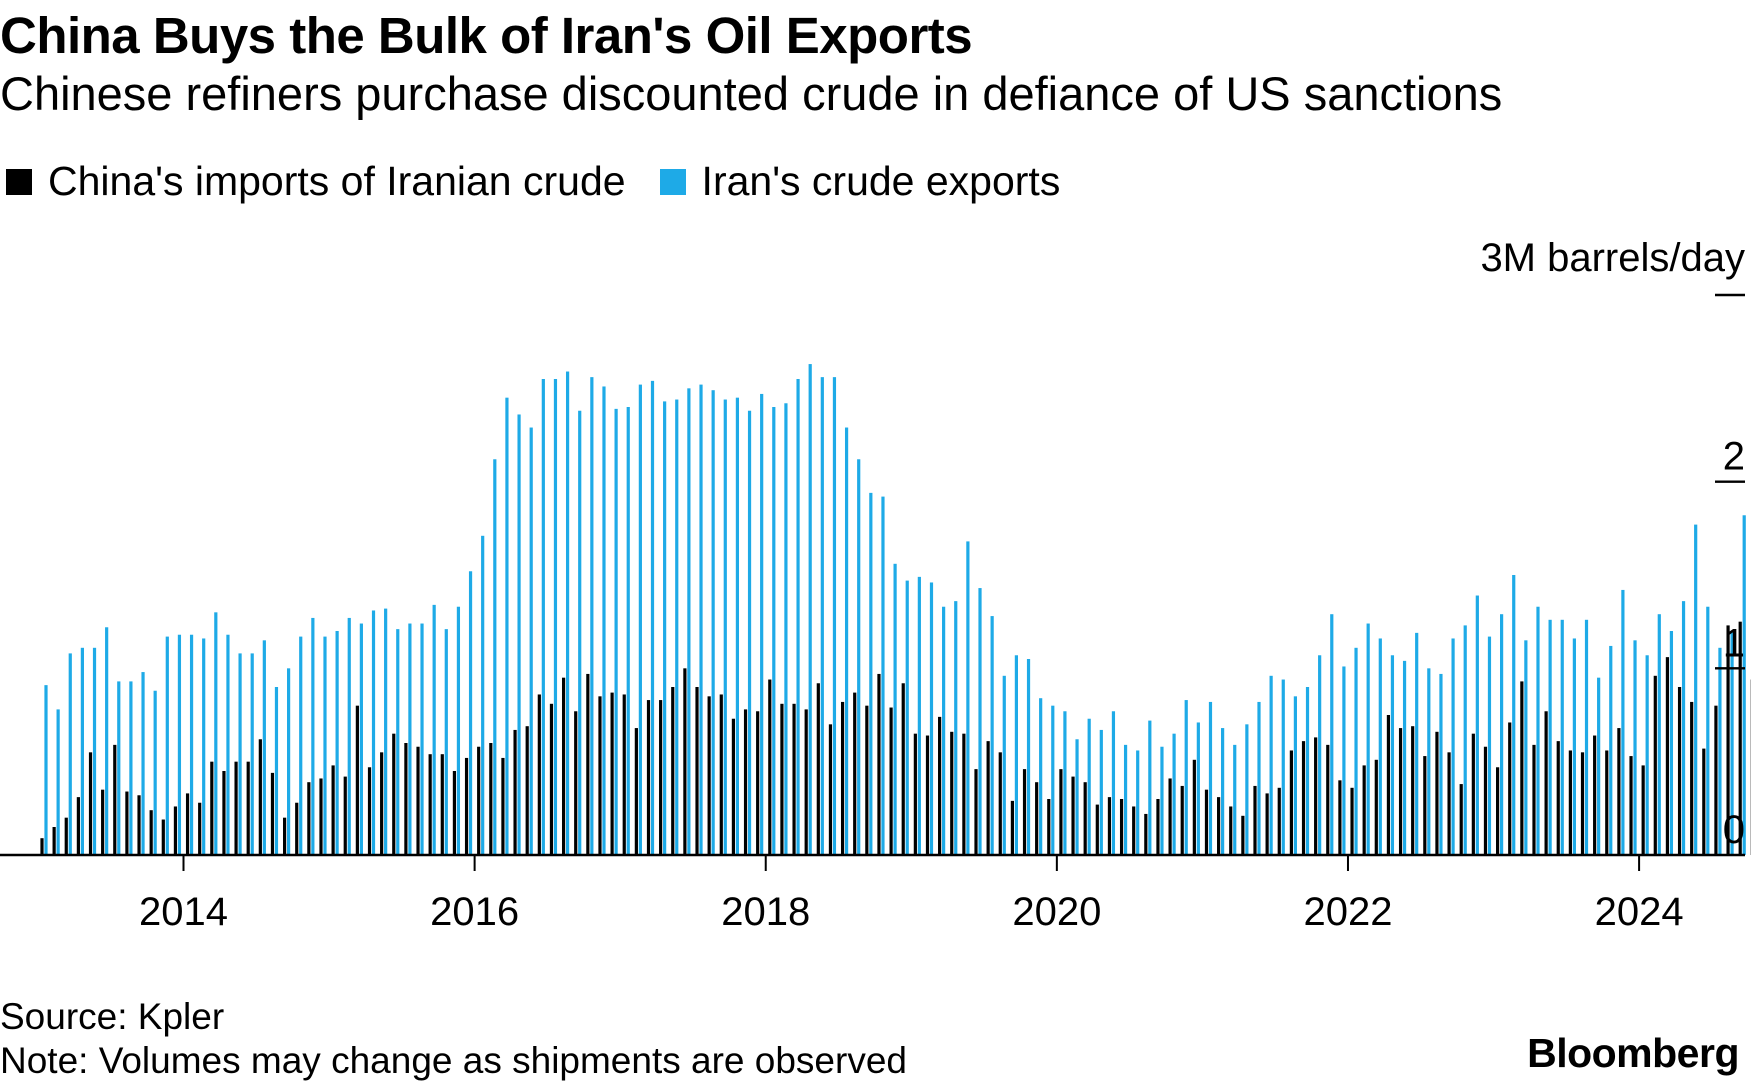 This screenshot has width=1751, height=1082. I want to click on x-tick-label: 2022, so click(1347, 912).